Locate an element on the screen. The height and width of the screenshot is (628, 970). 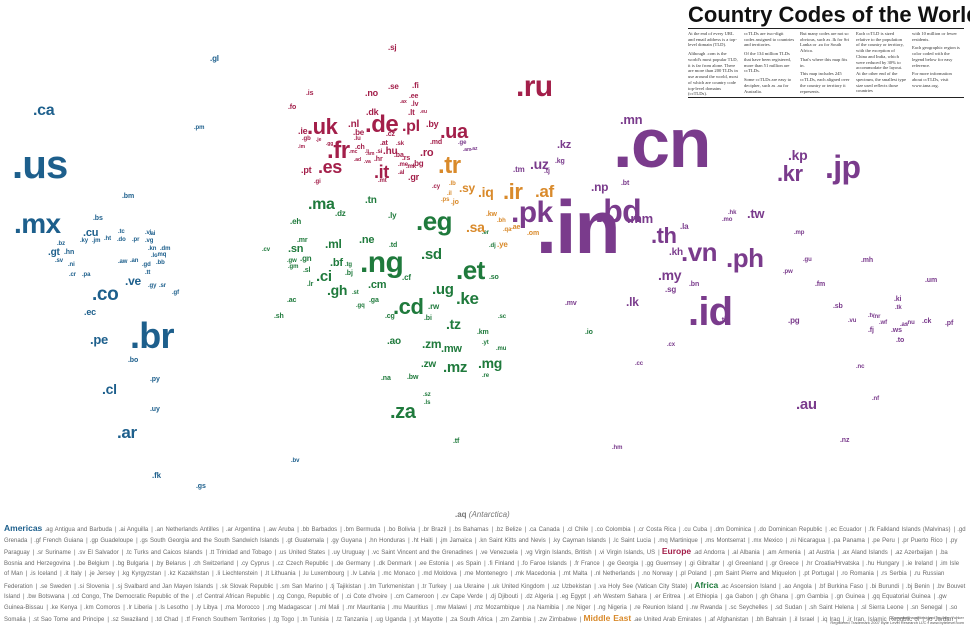
legend-entry: .sh Saint Helena is located at coordinates (831, 607).